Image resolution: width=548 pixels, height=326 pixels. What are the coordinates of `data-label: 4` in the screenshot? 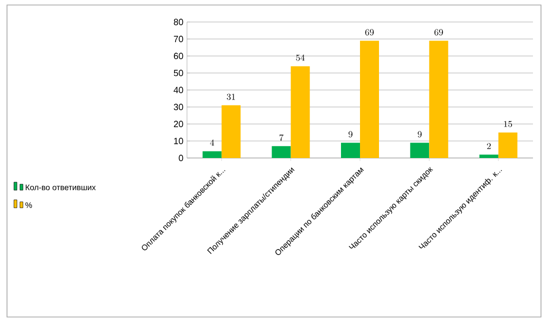 It's located at (212, 143).